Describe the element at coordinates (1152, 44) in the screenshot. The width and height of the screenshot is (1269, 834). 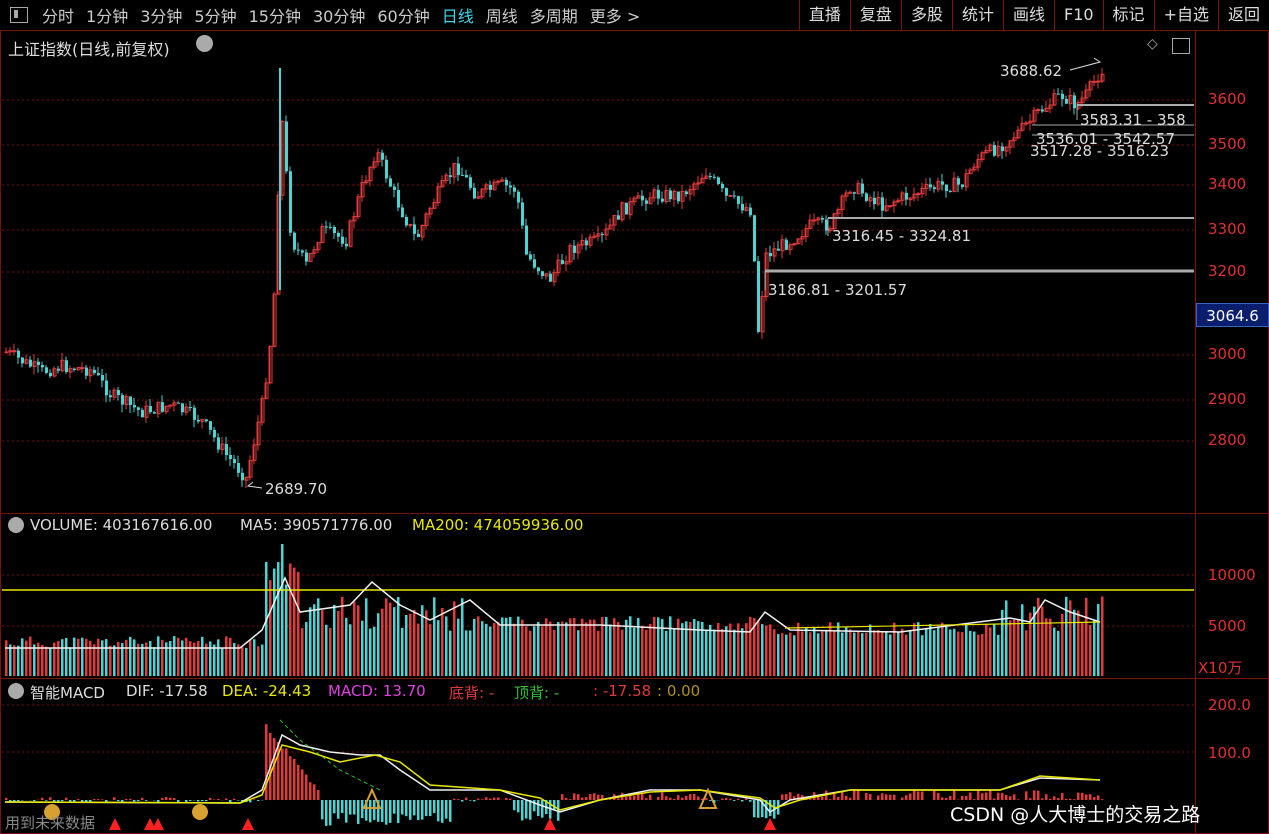
I see `diamond-icon: ◇` at that location.